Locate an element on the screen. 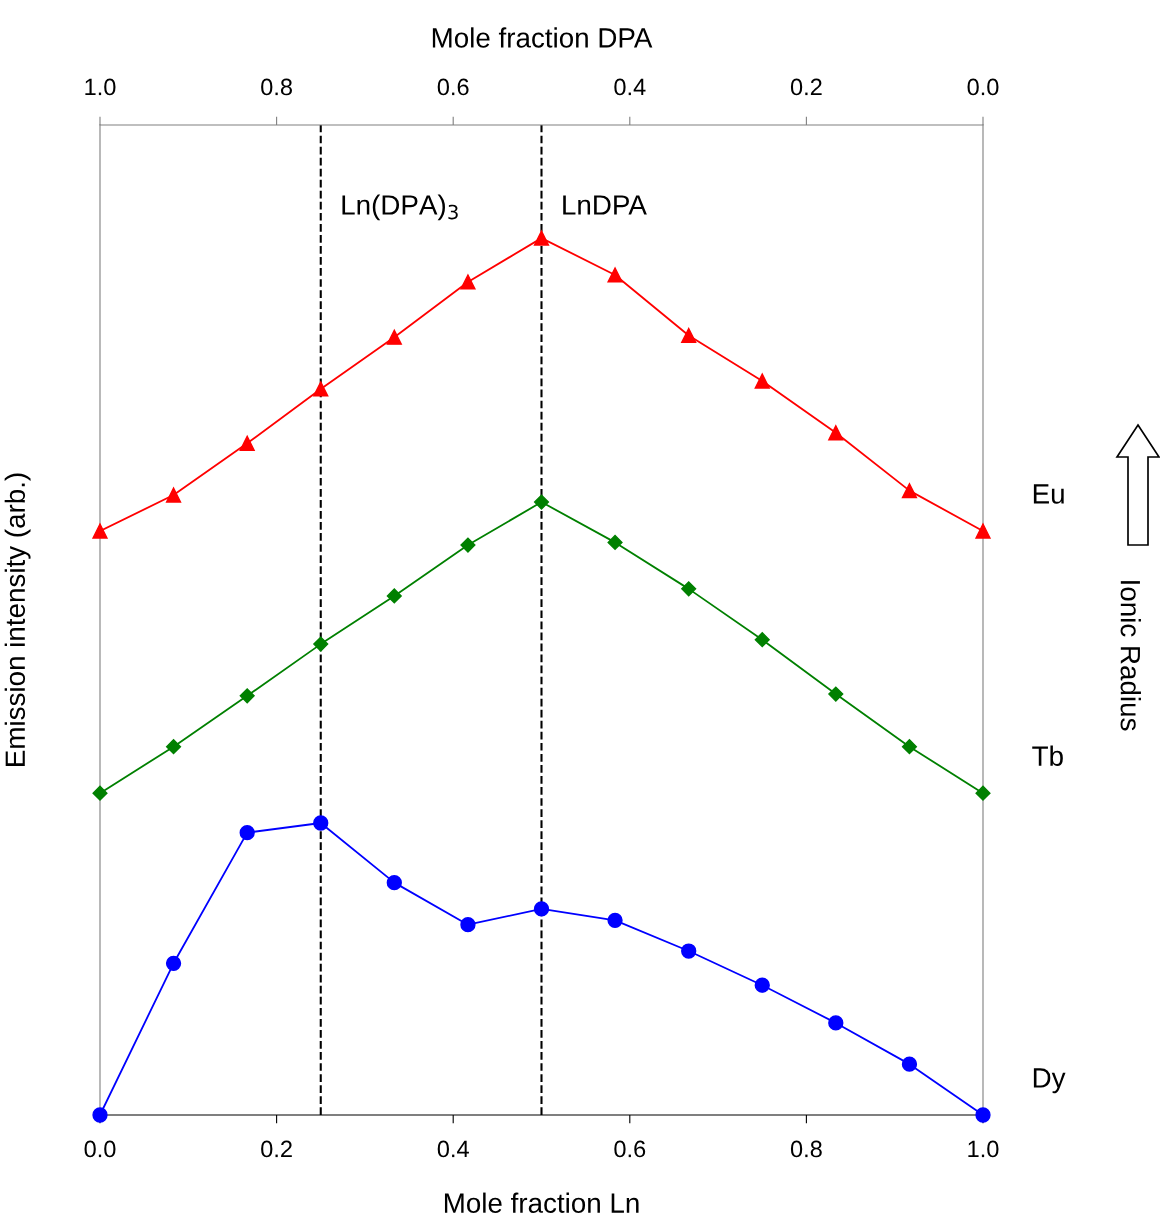 The height and width of the screenshot is (1228, 1160). x-tick-label: 0.4 is located at coordinates (453, 1149).